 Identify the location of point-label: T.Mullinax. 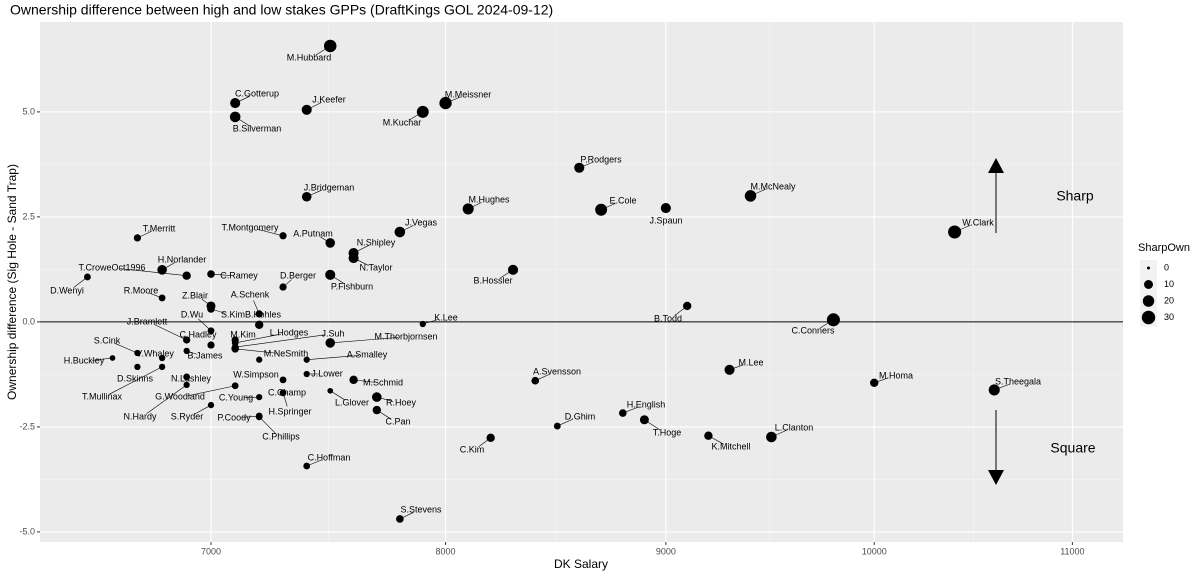
(102, 396).